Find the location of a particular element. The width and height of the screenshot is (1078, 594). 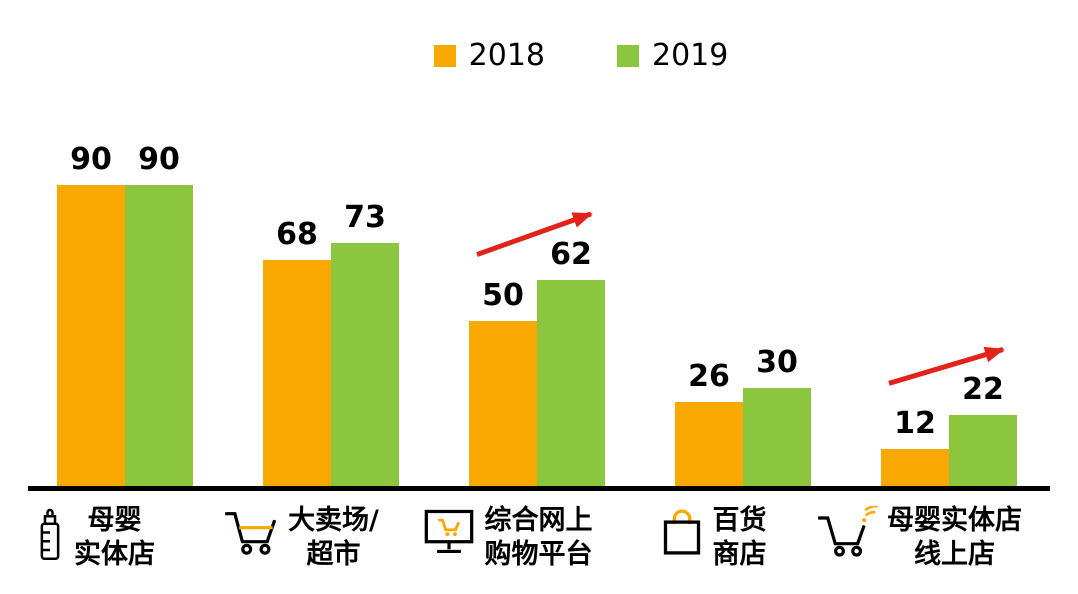

category-label: 母婴 实体店 is located at coordinates (114, 538).